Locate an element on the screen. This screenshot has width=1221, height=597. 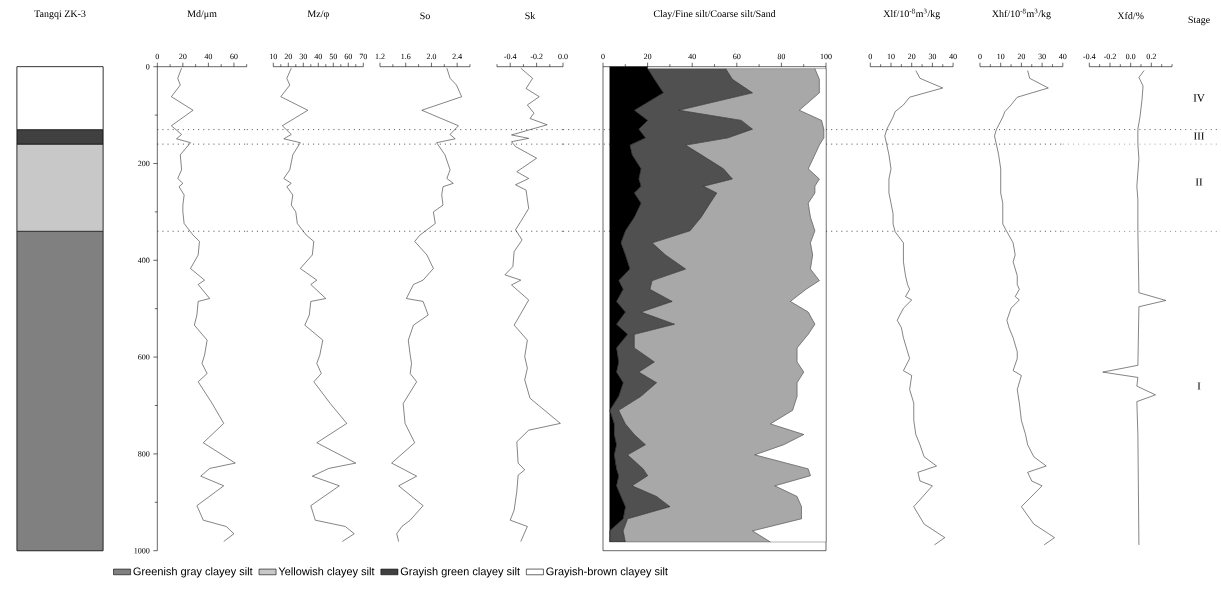
text: III is located at coordinates (1199, 136).